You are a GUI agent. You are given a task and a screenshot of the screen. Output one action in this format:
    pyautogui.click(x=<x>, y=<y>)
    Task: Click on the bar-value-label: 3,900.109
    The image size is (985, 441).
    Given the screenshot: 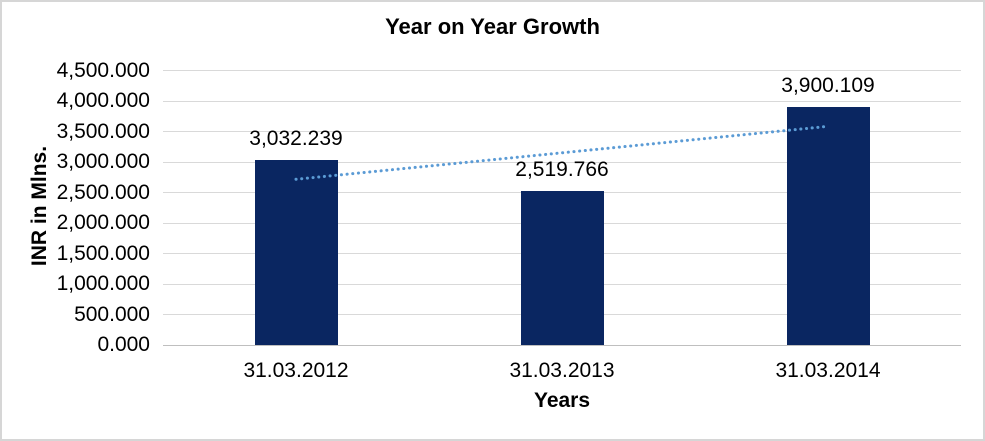 What is the action you would take?
    pyautogui.click(x=828, y=86)
    